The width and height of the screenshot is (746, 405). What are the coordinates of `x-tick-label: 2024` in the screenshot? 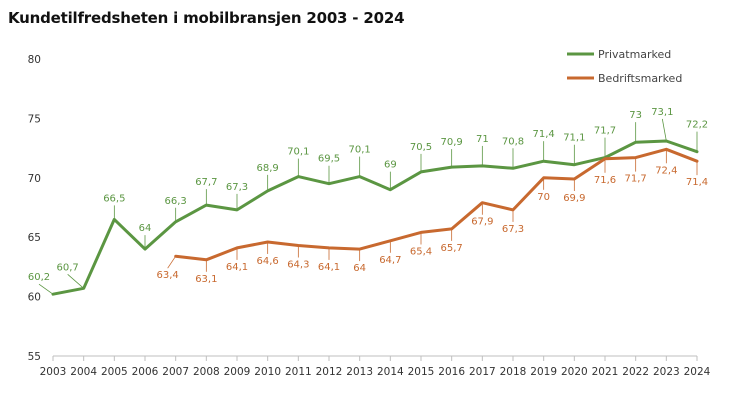 It's located at (697, 372).